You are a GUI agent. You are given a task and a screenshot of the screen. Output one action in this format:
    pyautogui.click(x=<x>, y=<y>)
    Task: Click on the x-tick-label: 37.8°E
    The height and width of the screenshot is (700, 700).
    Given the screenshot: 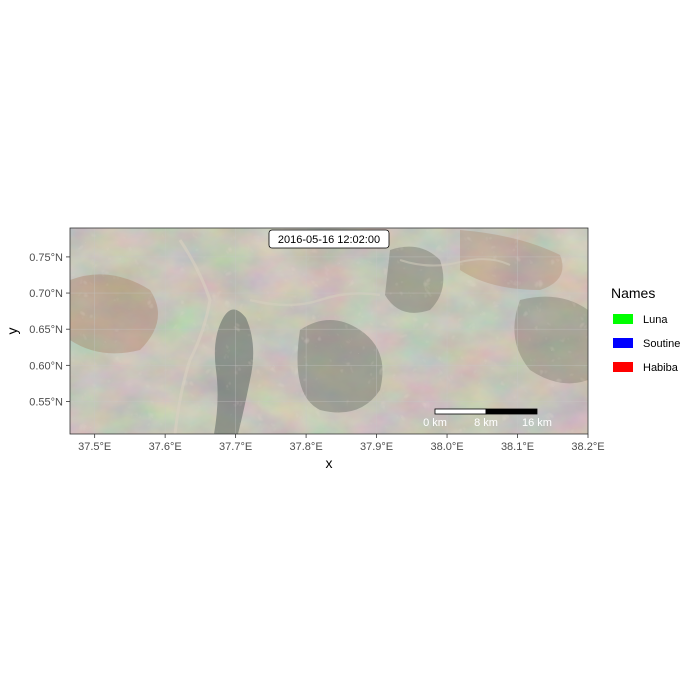 What is the action you would take?
    pyautogui.click(x=306, y=447)
    